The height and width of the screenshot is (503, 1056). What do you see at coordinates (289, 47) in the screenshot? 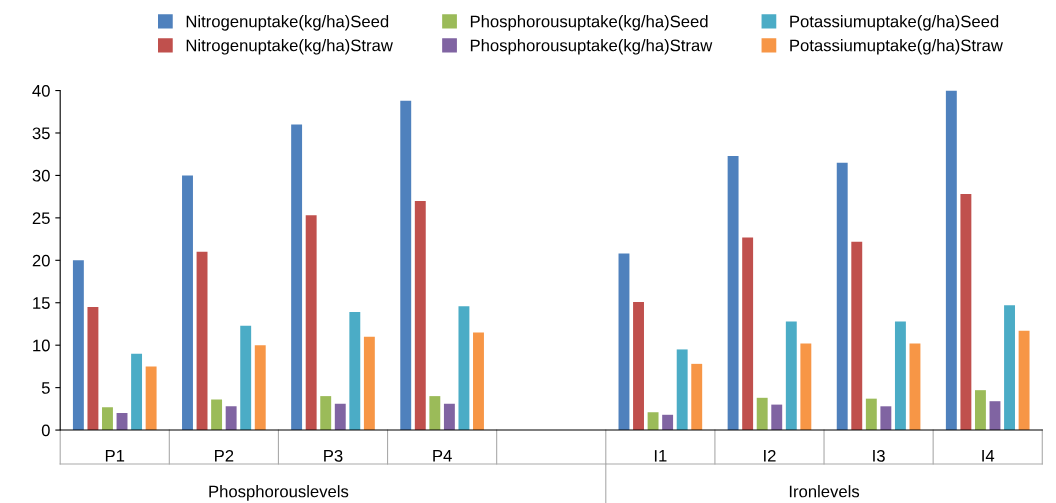
I see `legend-label: Nitrogenuptake(kg/ha)Straw` at bounding box center [289, 47].